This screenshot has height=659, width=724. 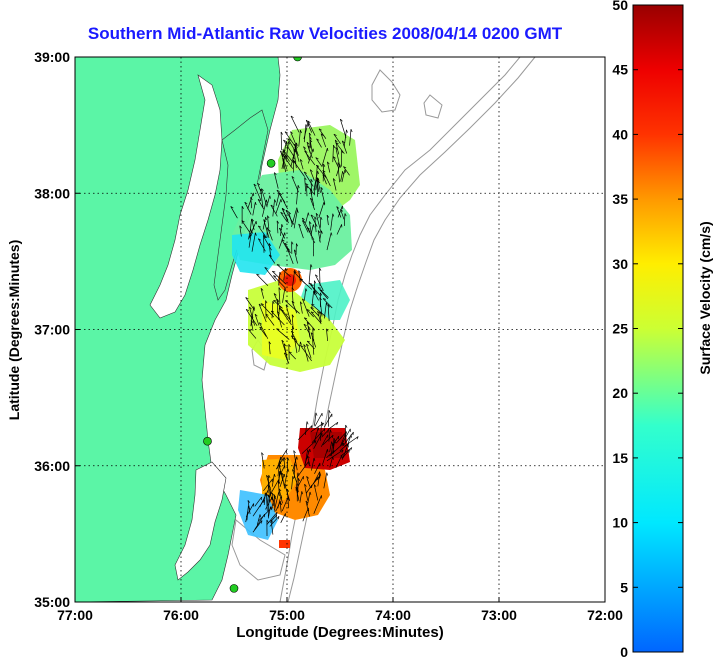 What do you see at coordinates (52, 466) in the screenshot?
I see `y-tick-label: 36:00` at bounding box center [52, 466].